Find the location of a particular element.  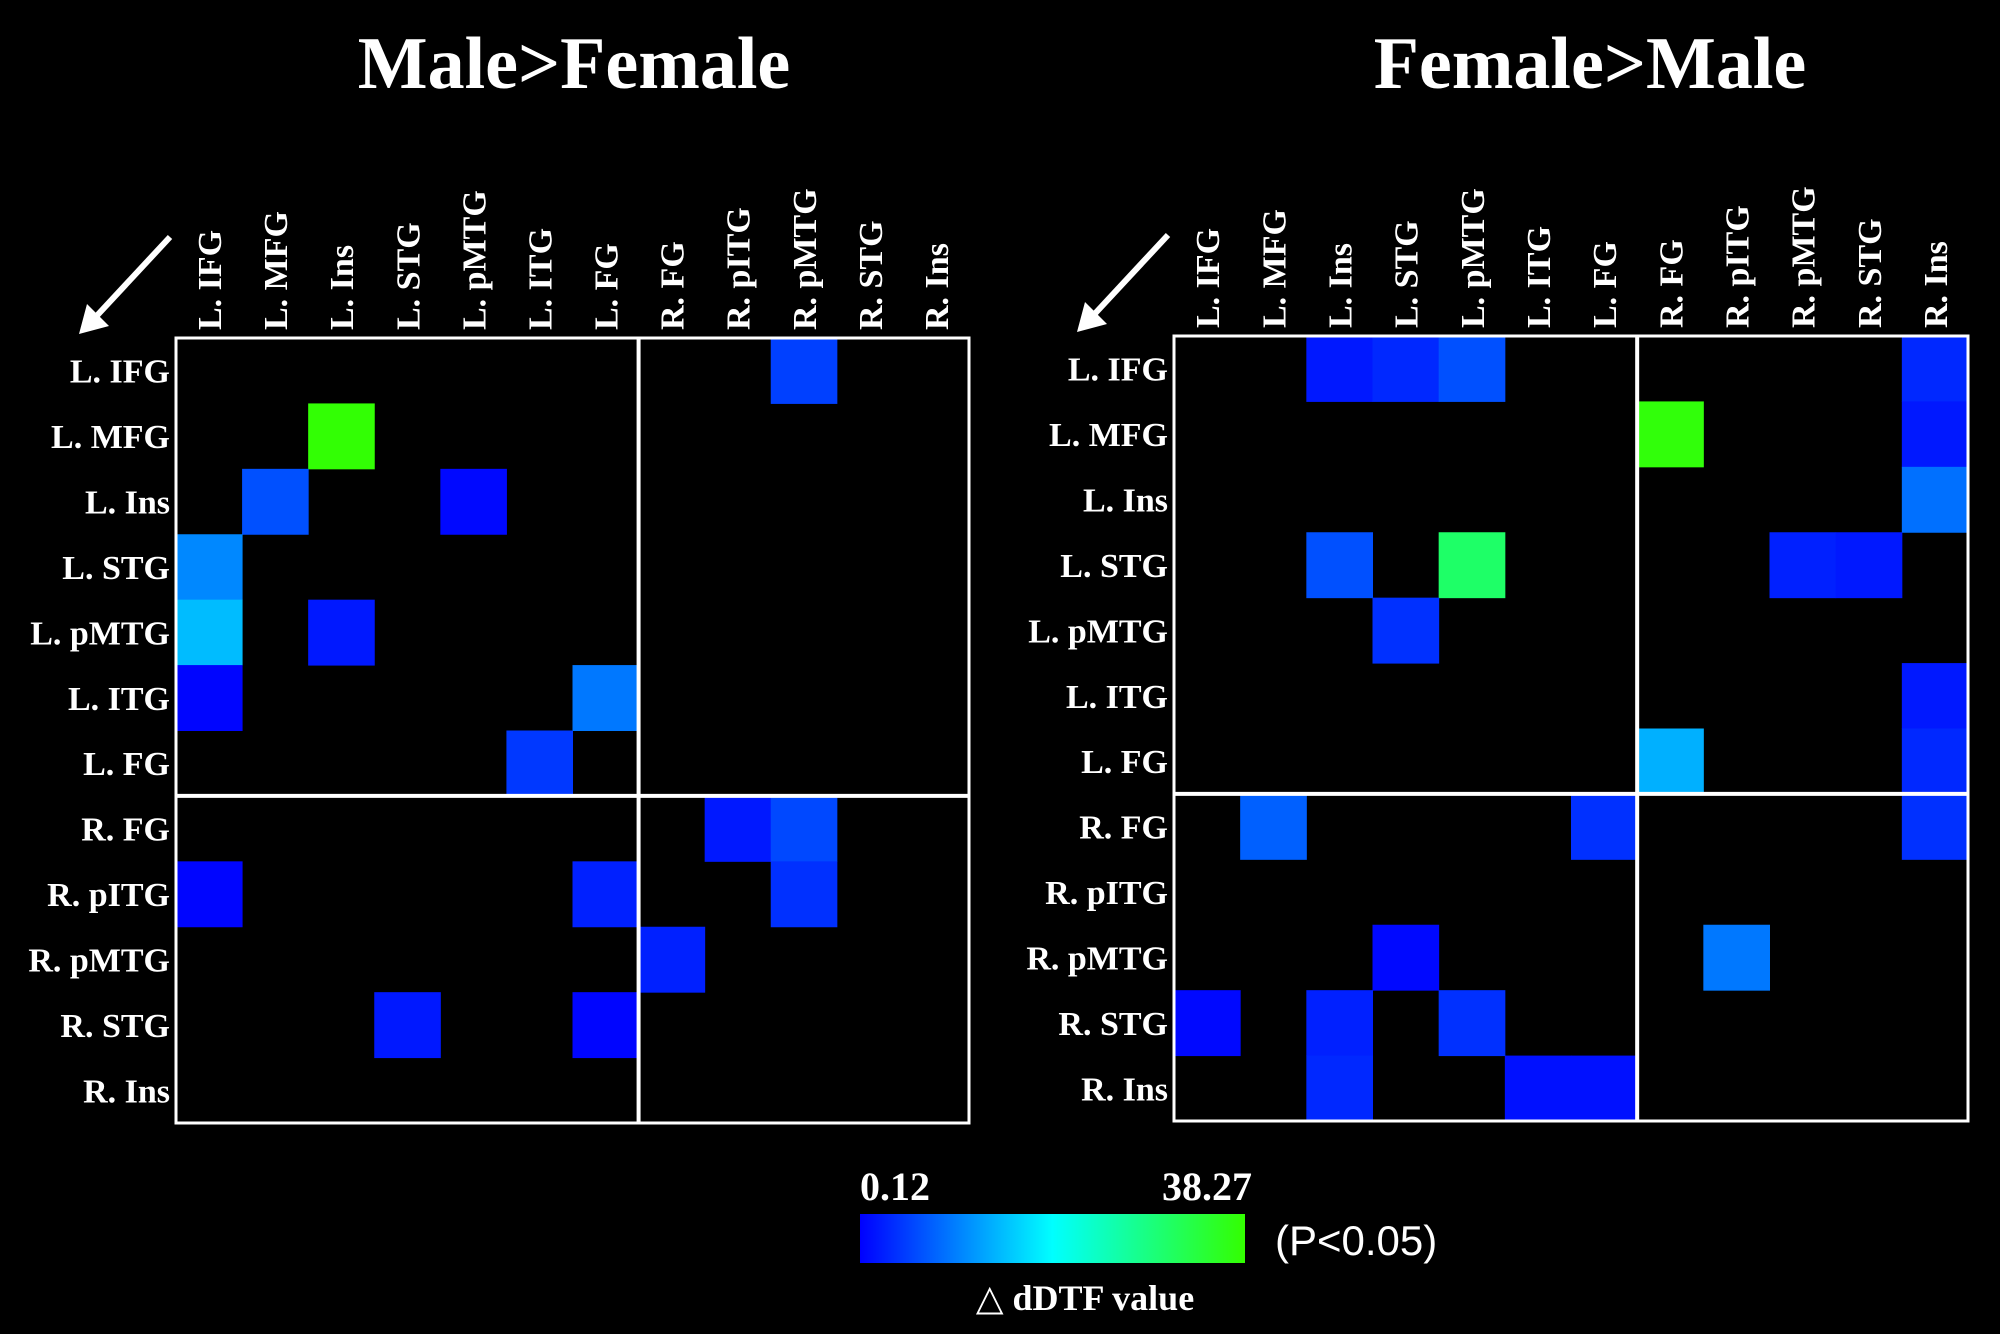

row-label: R. STG is located at coordinates (1113, 1024).